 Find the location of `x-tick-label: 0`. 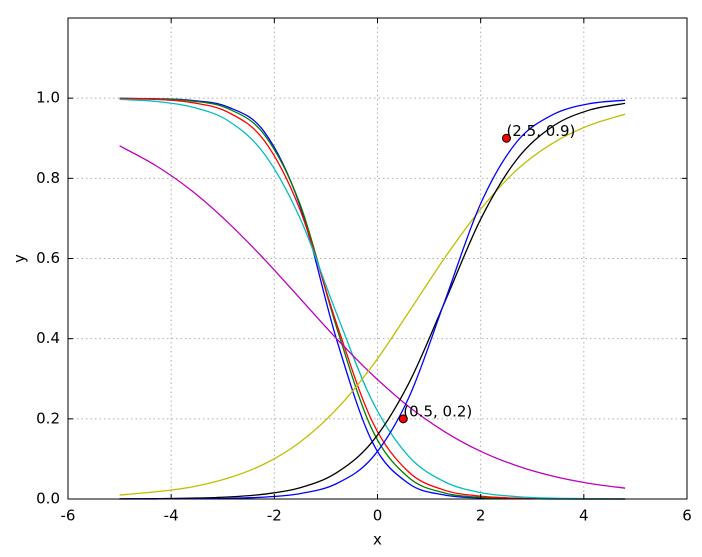

x-tick-label: 0 is located at coordinates (378, 516).